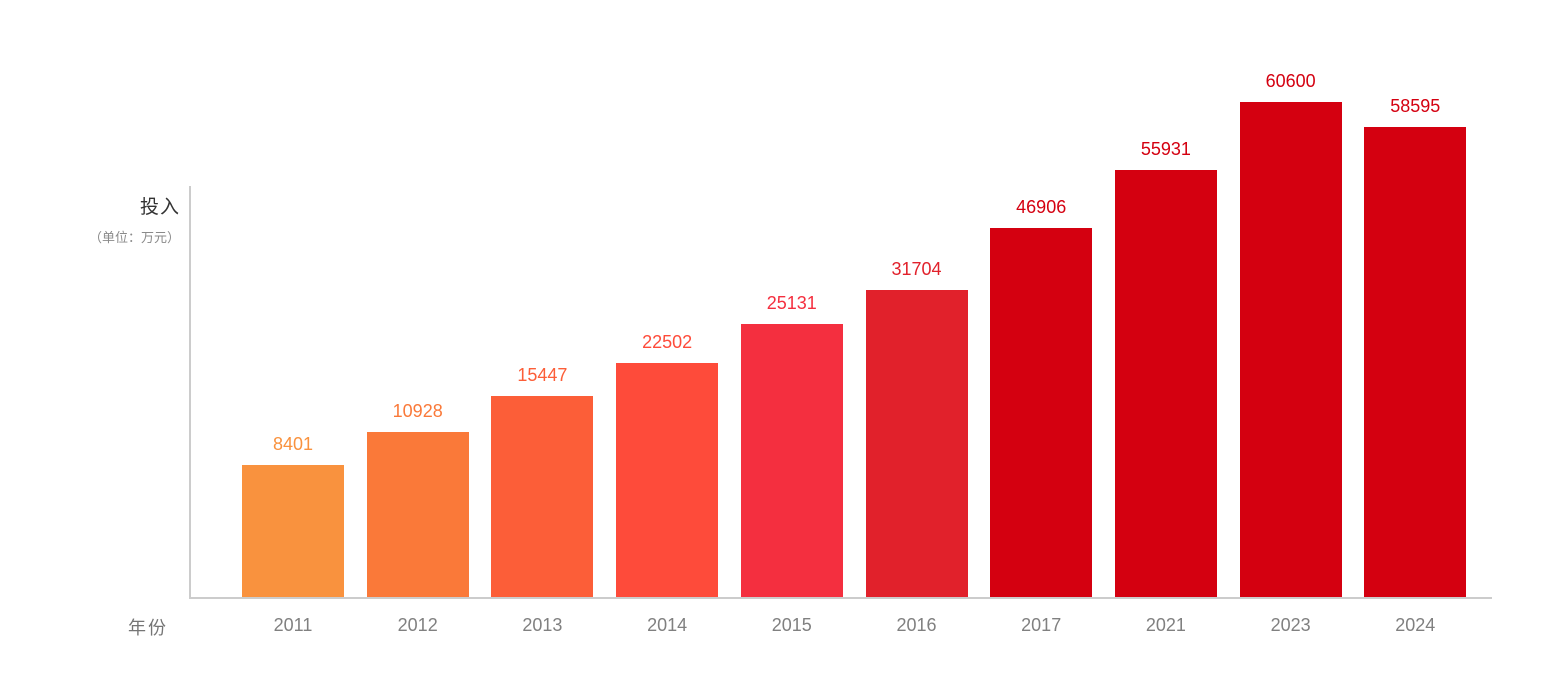 Image resolution: width=1560 pixels, height=692 pixels. What do you see at coordinates (667, 342) in the screenshot?
I see `bar-value-label: 22502` at bounding box center [667, 342].